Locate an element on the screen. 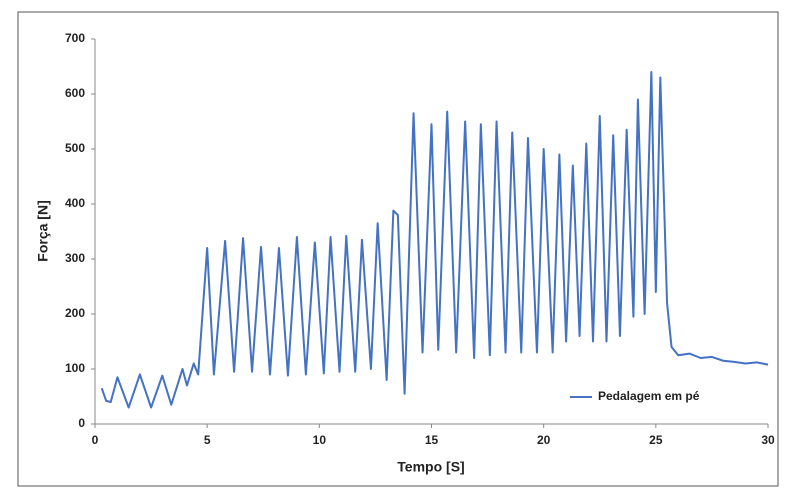 This screenshot has height=500, width=786. y-tick-label: 400 is located at coordinates (75, 203).